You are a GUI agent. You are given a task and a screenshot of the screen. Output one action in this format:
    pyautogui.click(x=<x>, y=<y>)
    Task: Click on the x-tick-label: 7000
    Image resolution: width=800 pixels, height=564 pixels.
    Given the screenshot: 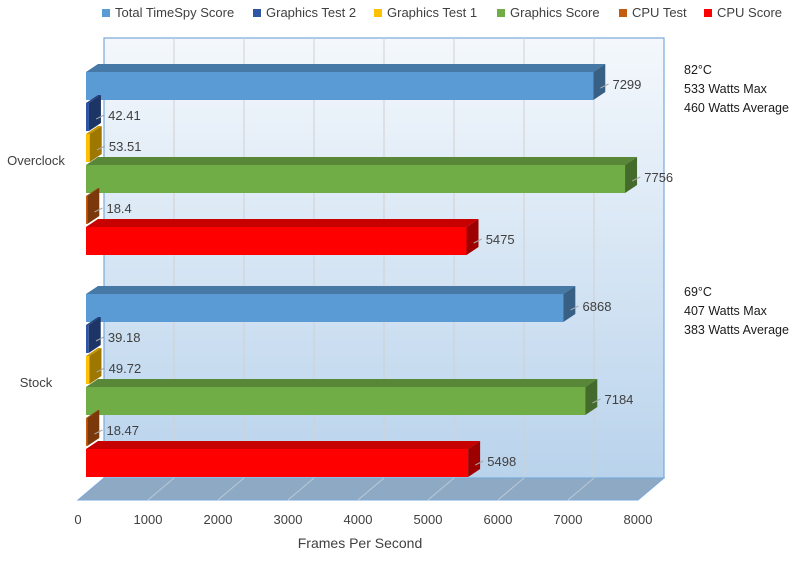 What is the action you would take?
    pyautogui.click(x=568, y=519)
    